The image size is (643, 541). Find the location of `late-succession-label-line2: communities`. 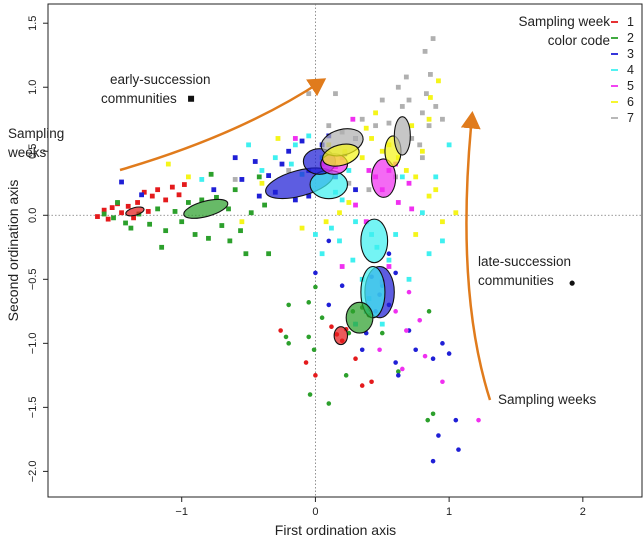

late-succession-label-line2: communities is located at coordinates (516, 280).